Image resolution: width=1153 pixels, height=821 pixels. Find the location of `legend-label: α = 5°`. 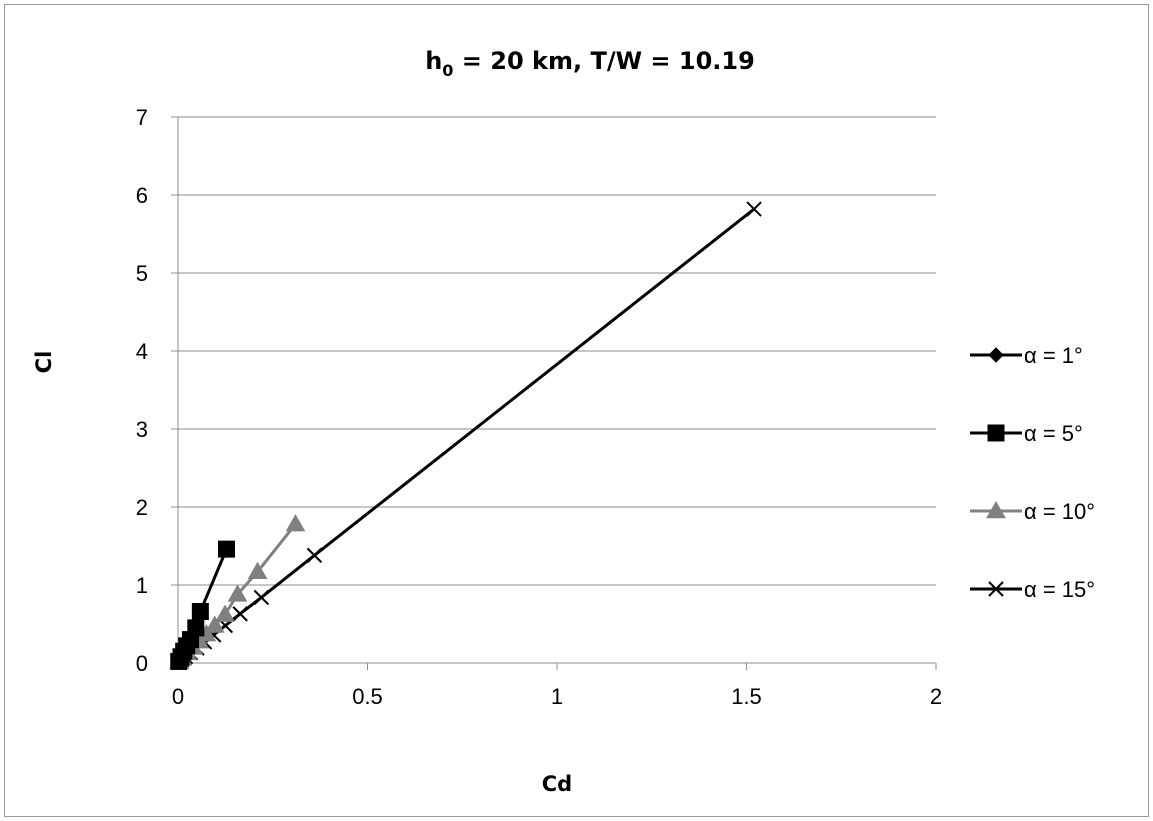

legend-label: α = 5° is located at coordinates (1053, 433).